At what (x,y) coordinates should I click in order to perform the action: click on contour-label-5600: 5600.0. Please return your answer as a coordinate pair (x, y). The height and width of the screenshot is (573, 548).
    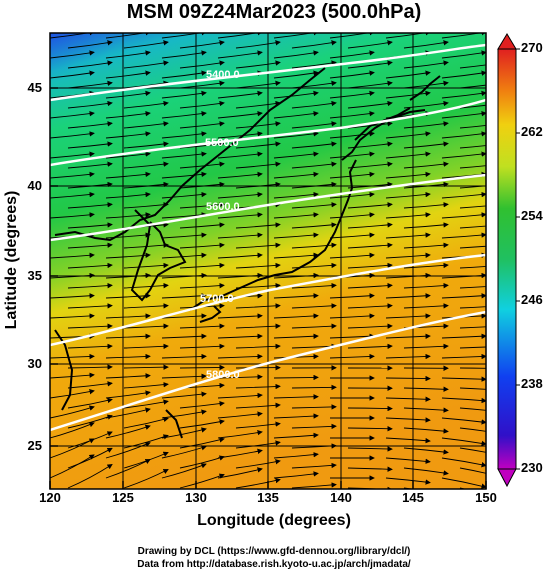
    Looking at the image, I should click on (223, 207).